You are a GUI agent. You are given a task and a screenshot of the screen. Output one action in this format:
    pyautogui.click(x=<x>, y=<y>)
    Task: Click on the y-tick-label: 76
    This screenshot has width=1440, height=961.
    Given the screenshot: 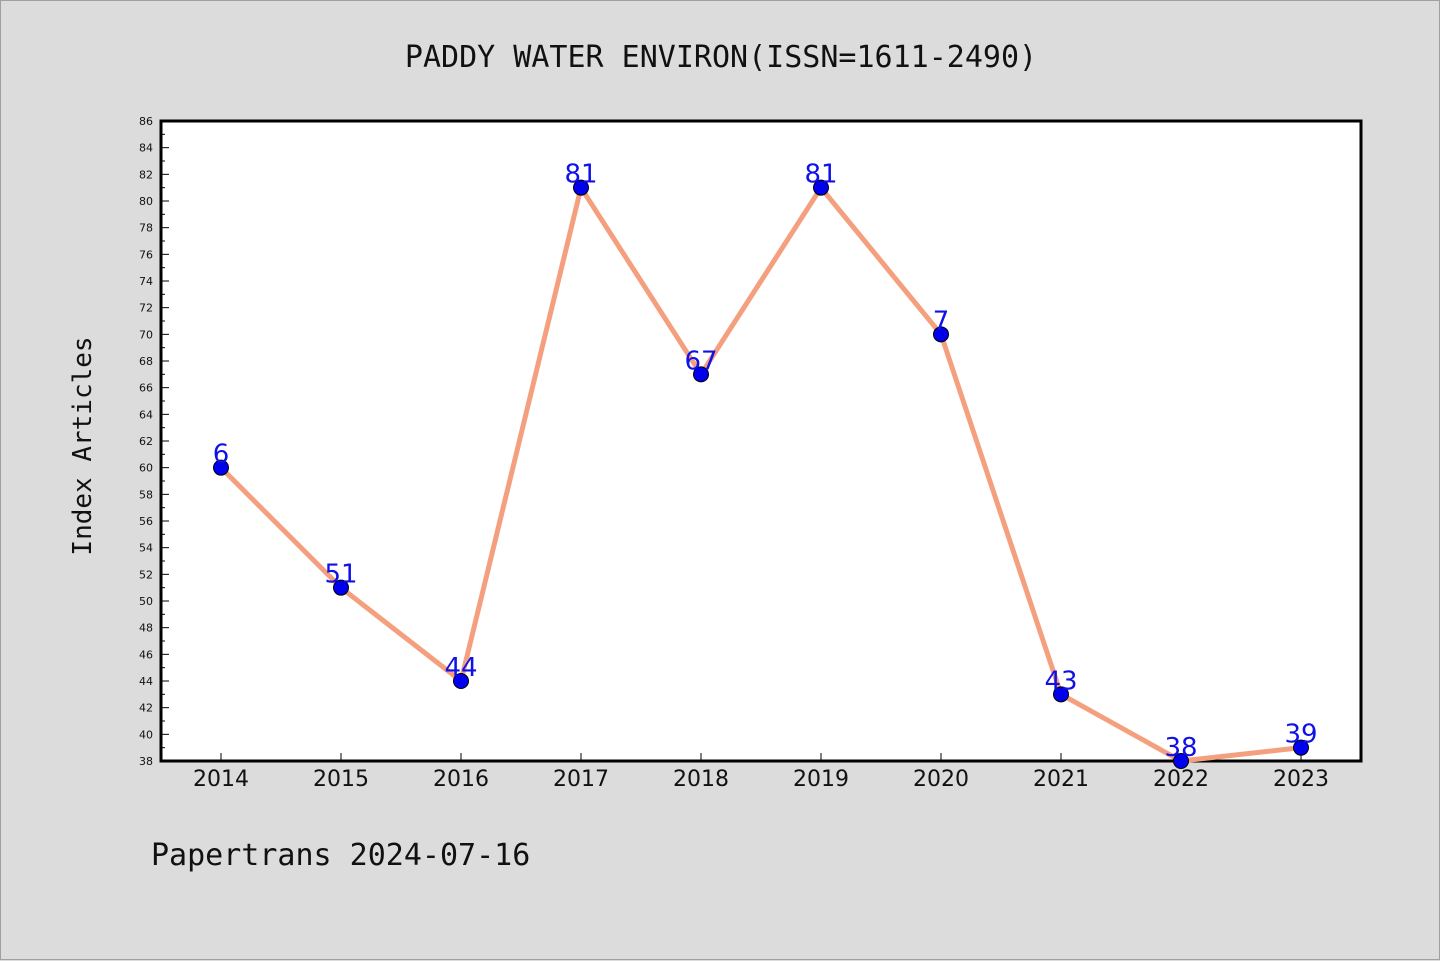 What is the action you would take?
    pyautogui.click(x=146, y=254)
    